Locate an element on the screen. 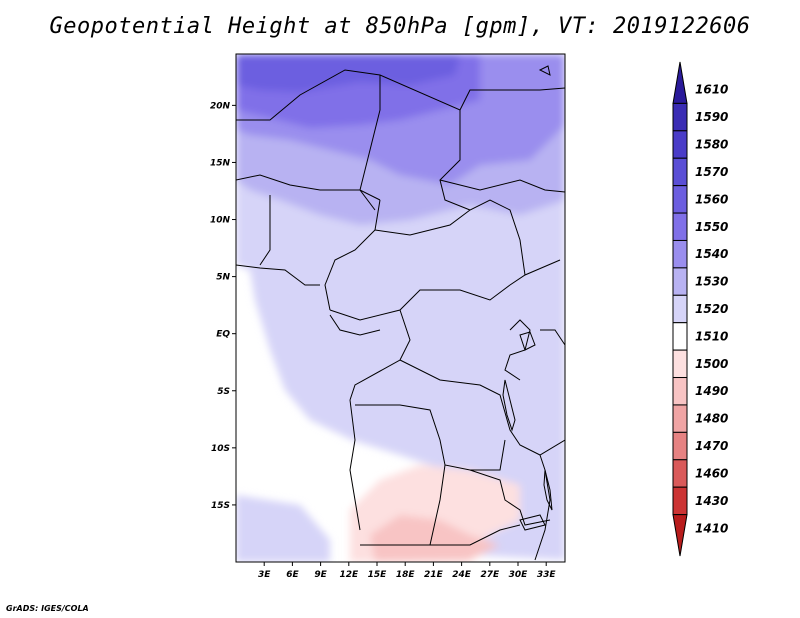  lat-tick-label: 5S is located at coordinates (223, 392).